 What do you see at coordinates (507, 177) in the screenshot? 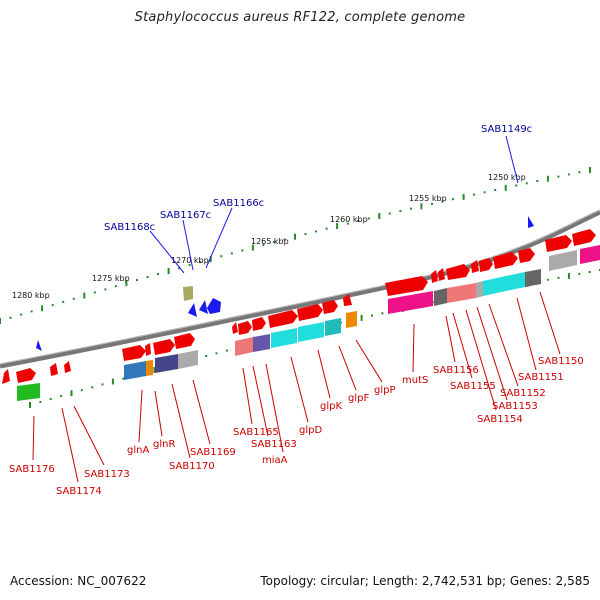
I see `kbp-label: 1250 kbp` at bounding box center [507, 177].